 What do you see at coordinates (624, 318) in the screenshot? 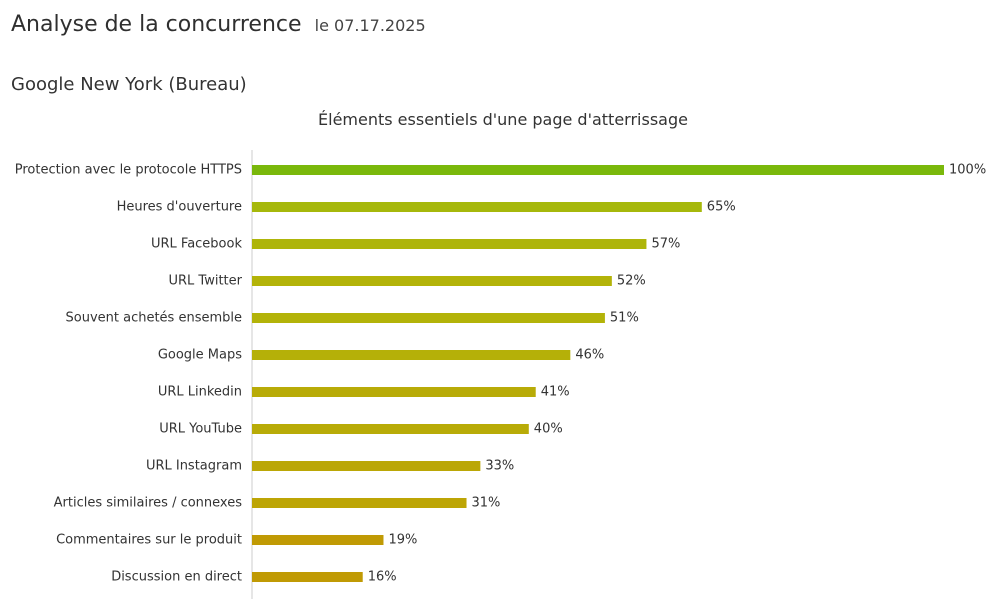
I see `value-label: 51%` at bounding box center [624, 318].